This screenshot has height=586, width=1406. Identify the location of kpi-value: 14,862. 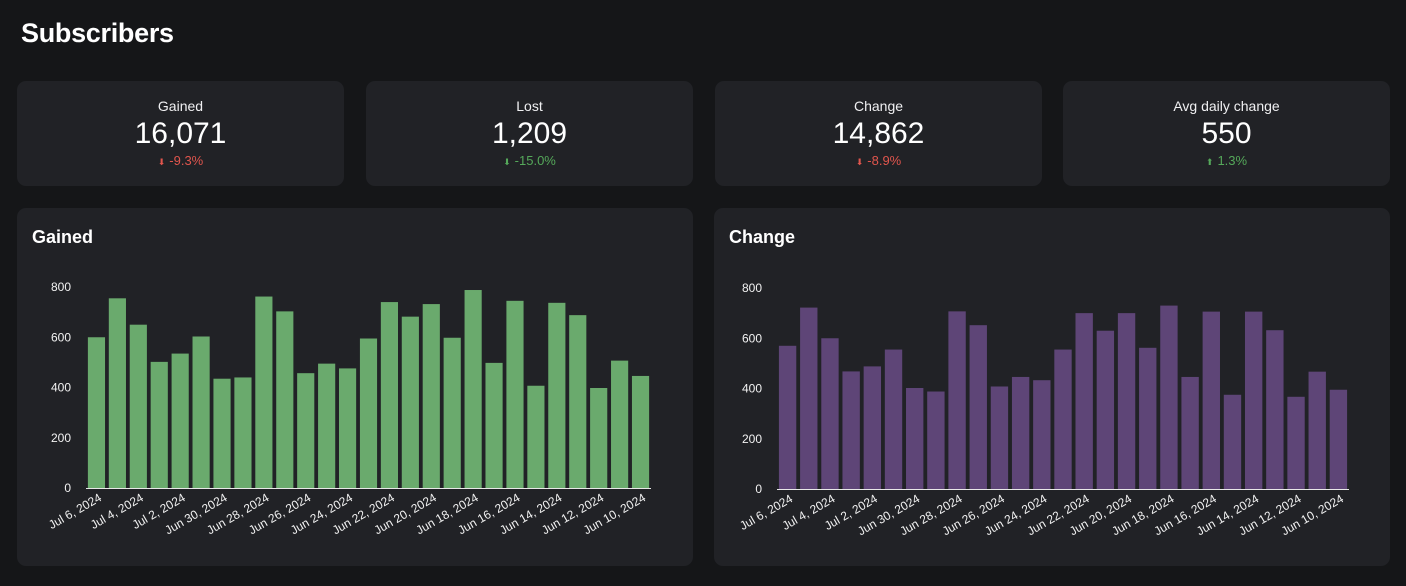
(878, 133).